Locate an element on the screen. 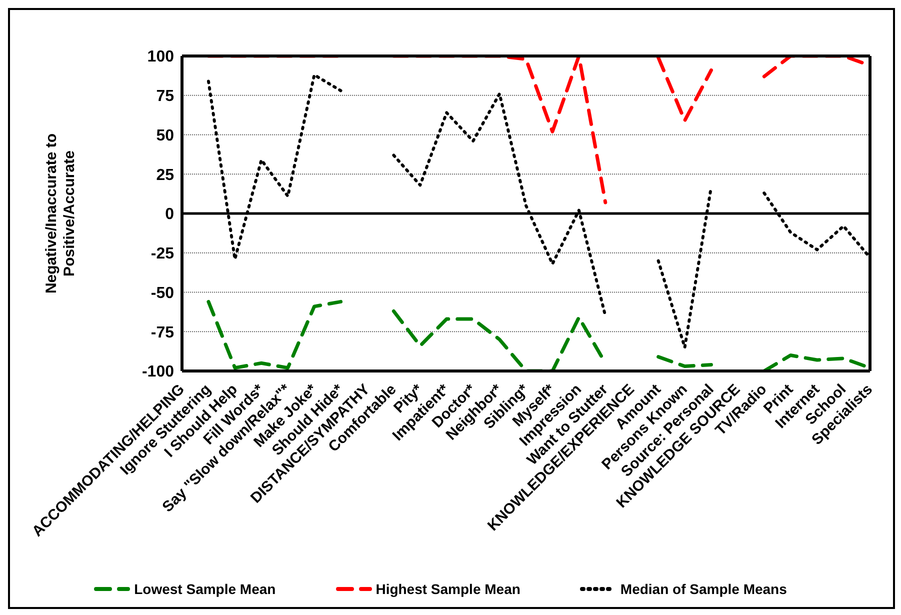 The height and width of the screenshot is (615, 901). y-tick-label: 75 is located at coordinates (165, 97).